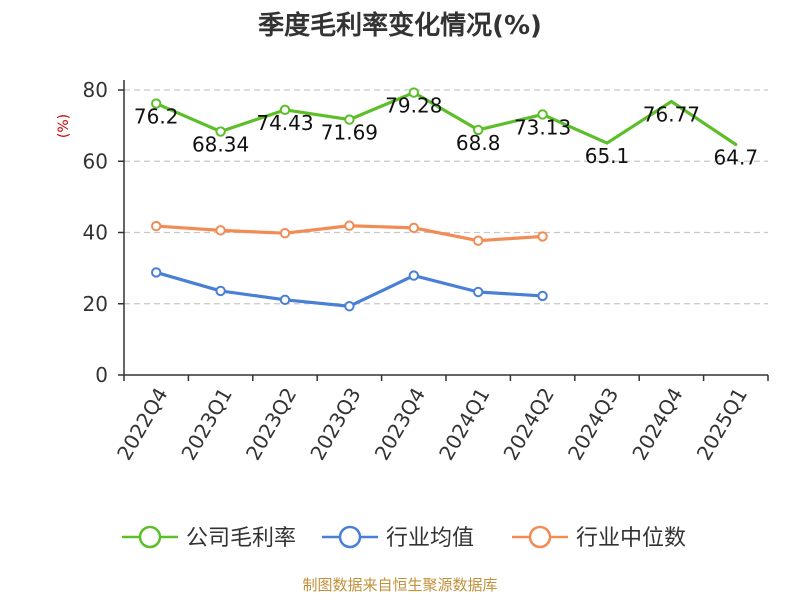  Describe the element at coordinates (542, 127) in the screenshot. I see `data-label: 73.13` at that location.